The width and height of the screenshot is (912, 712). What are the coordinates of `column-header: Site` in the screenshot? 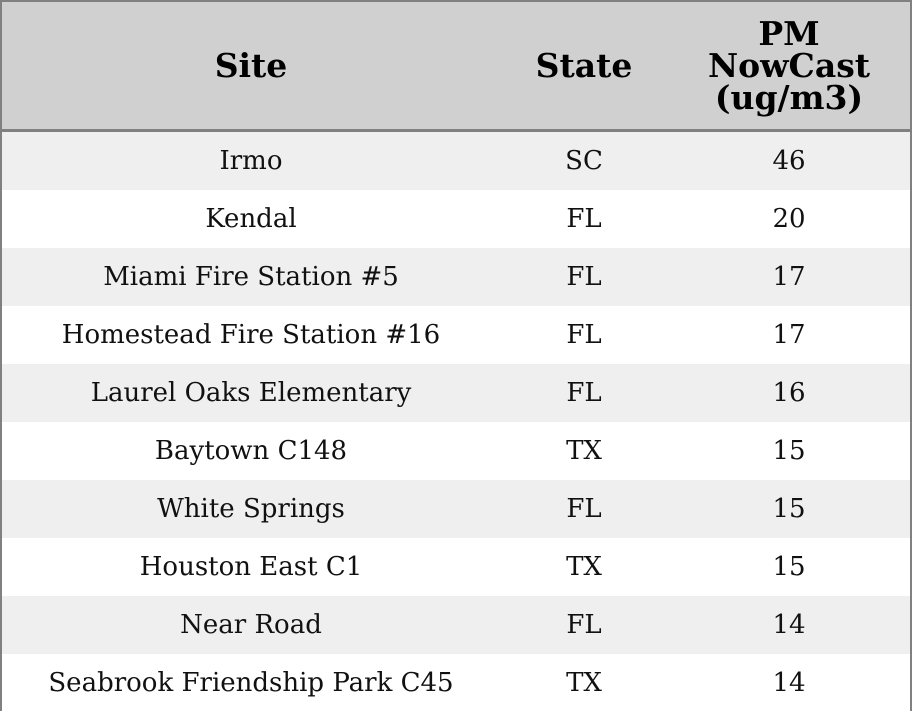 It's located at (251, 66).